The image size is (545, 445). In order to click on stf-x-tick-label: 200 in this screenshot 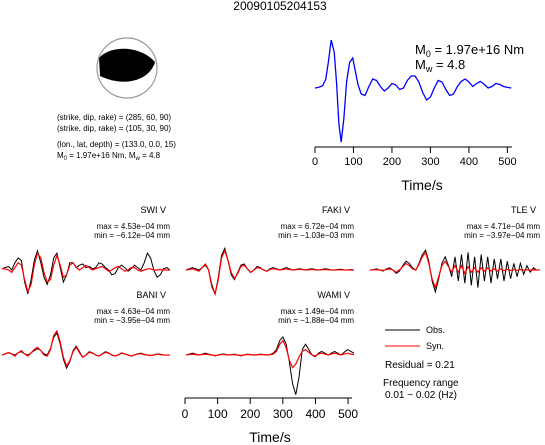, I will do `click(392, 162)`.